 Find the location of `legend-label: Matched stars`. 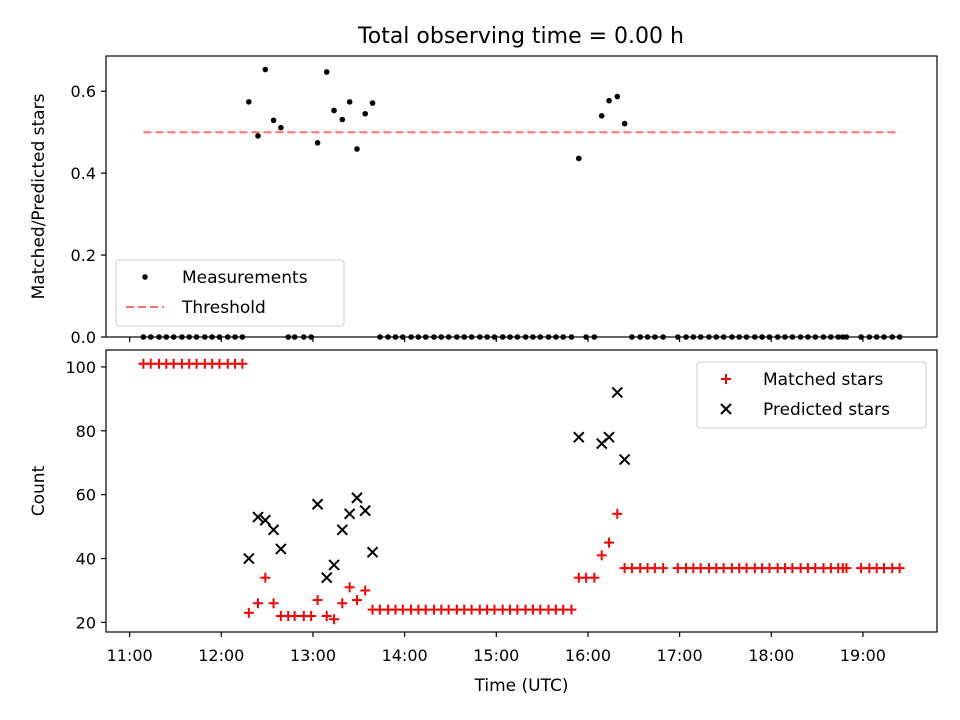

legend-label: Matched stars is located at coordinates (823, 380).